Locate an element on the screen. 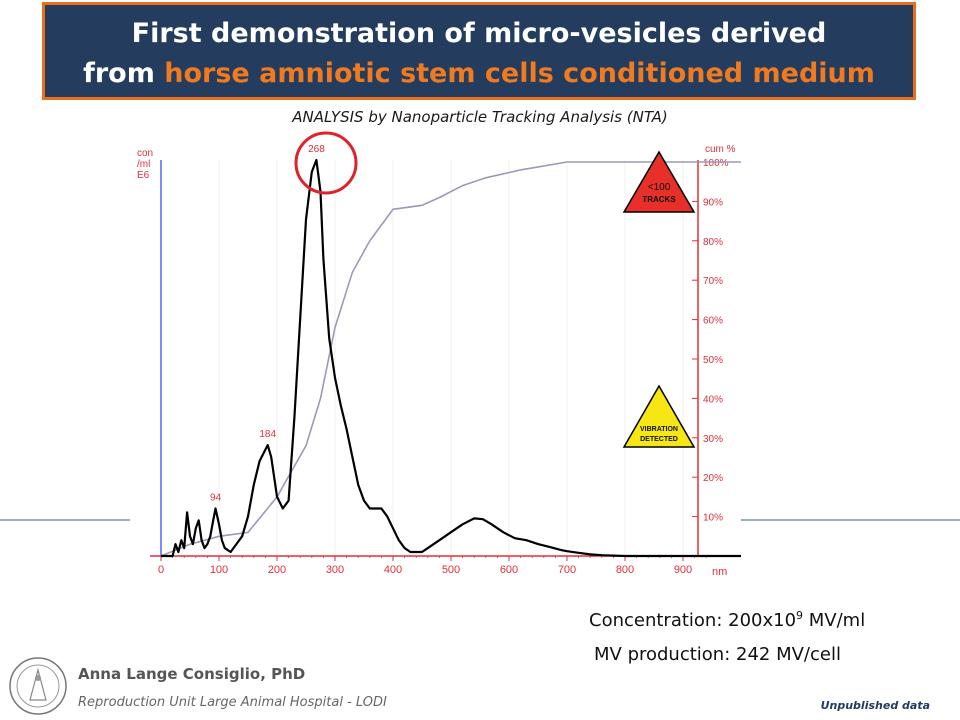  y-tick-label: 60% is located at coordinates (713, 321).